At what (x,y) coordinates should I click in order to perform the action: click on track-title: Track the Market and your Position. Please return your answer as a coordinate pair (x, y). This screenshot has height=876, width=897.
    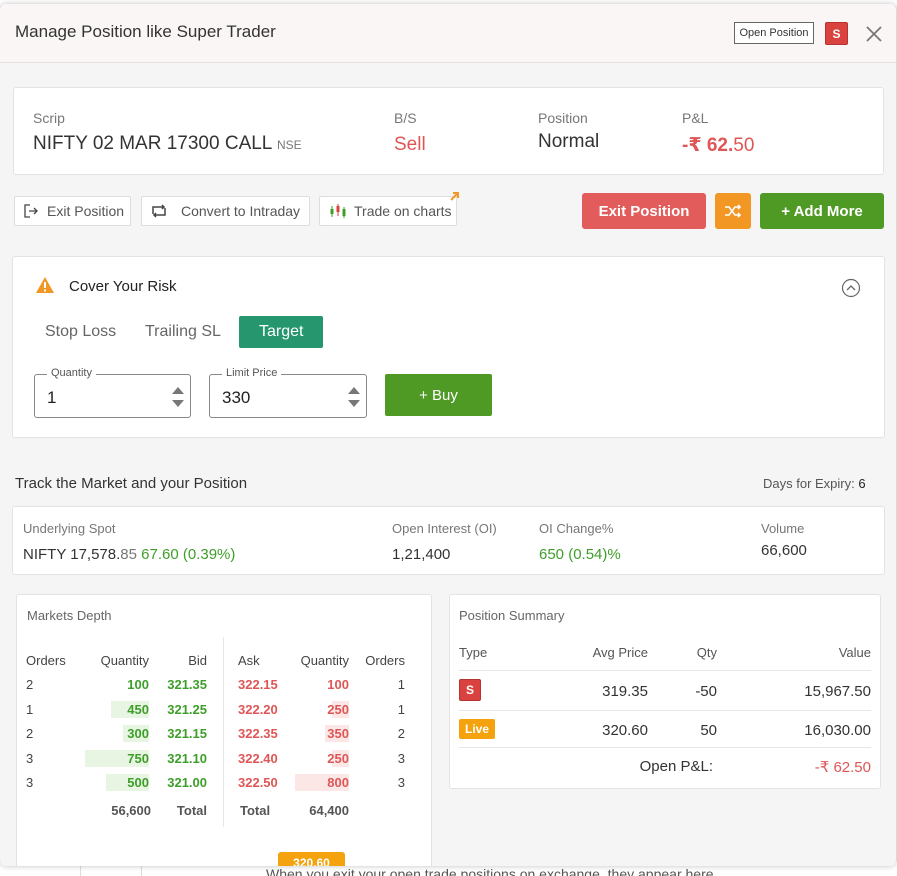
    Looking at the image, I should click on (131, 483).